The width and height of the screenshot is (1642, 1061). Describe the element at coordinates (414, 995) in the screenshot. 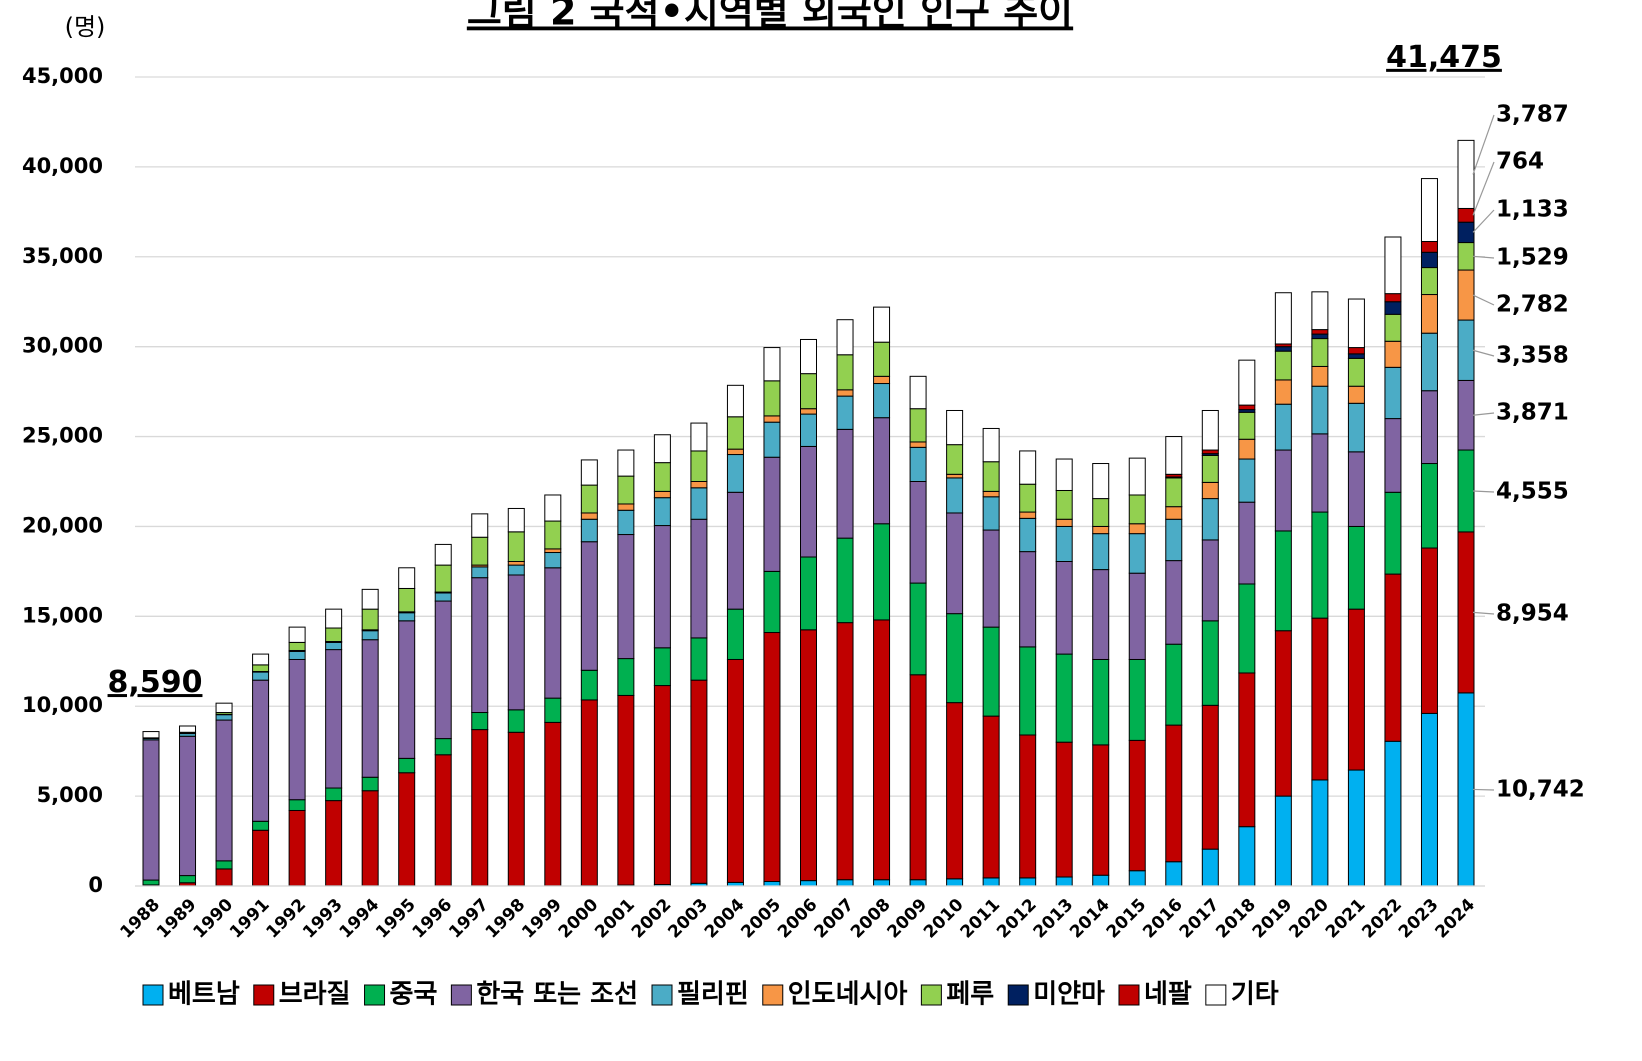

I see `legend-label: 중국` at that location.